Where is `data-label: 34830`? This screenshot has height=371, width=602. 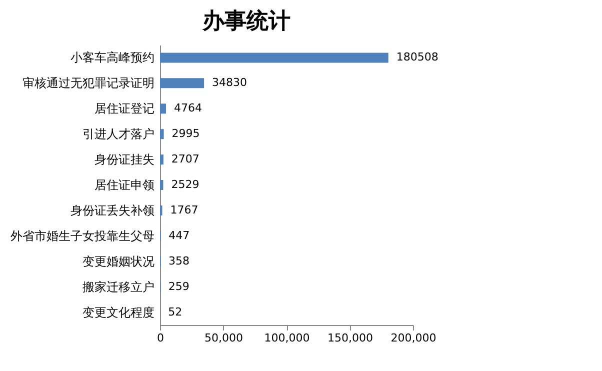 data-label: 34830 is located at coordinates (230, 83).